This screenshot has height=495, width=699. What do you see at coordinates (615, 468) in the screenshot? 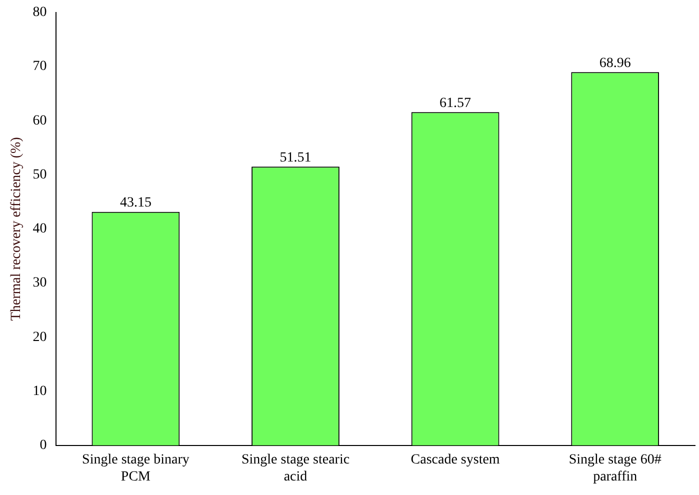
I see `x-tick-label: Single stage 60# paraffin` at bounding box center [615, 468].